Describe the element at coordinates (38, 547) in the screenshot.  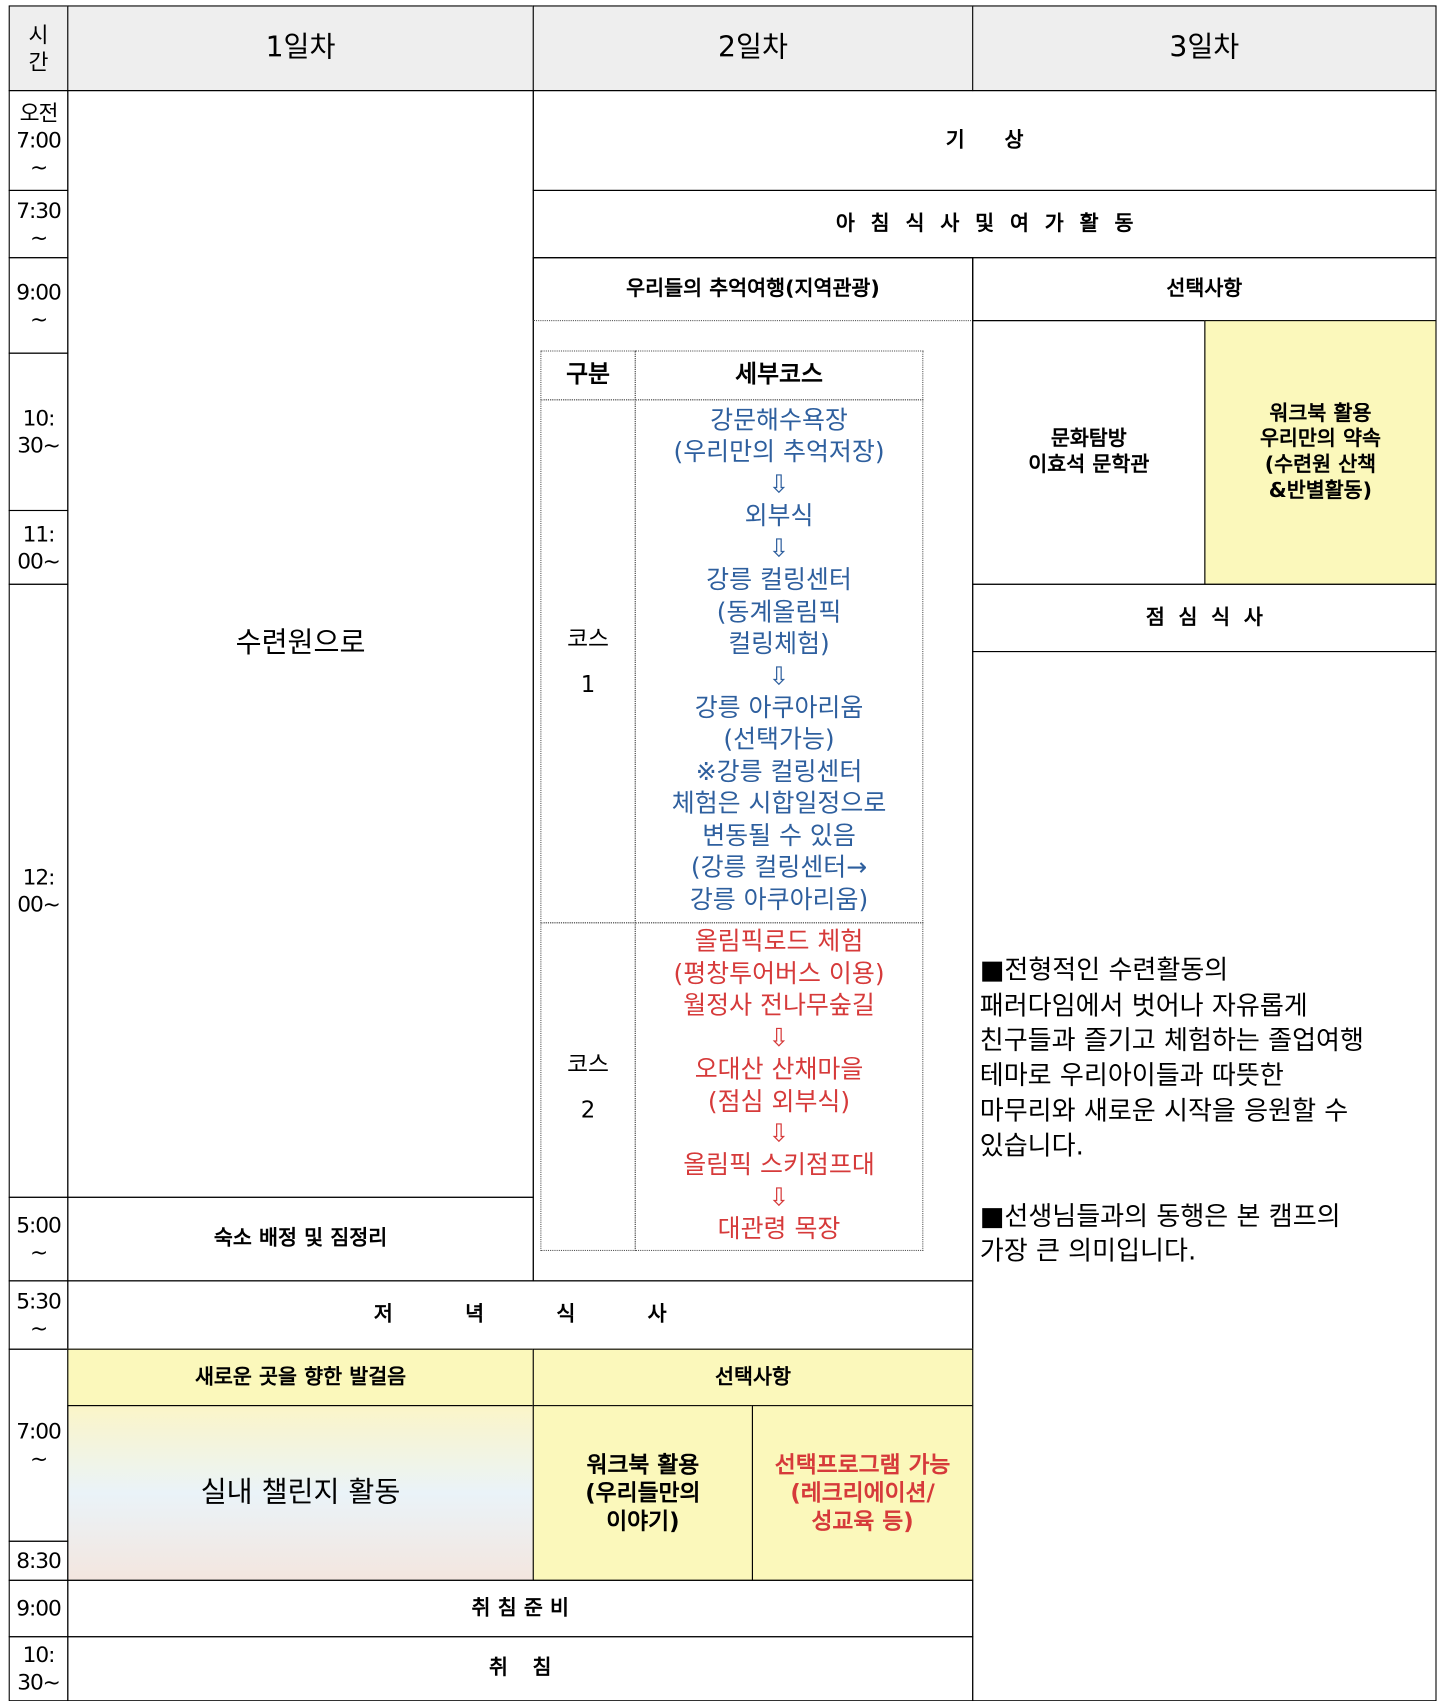
I see `time: 11: 00~` at that location.